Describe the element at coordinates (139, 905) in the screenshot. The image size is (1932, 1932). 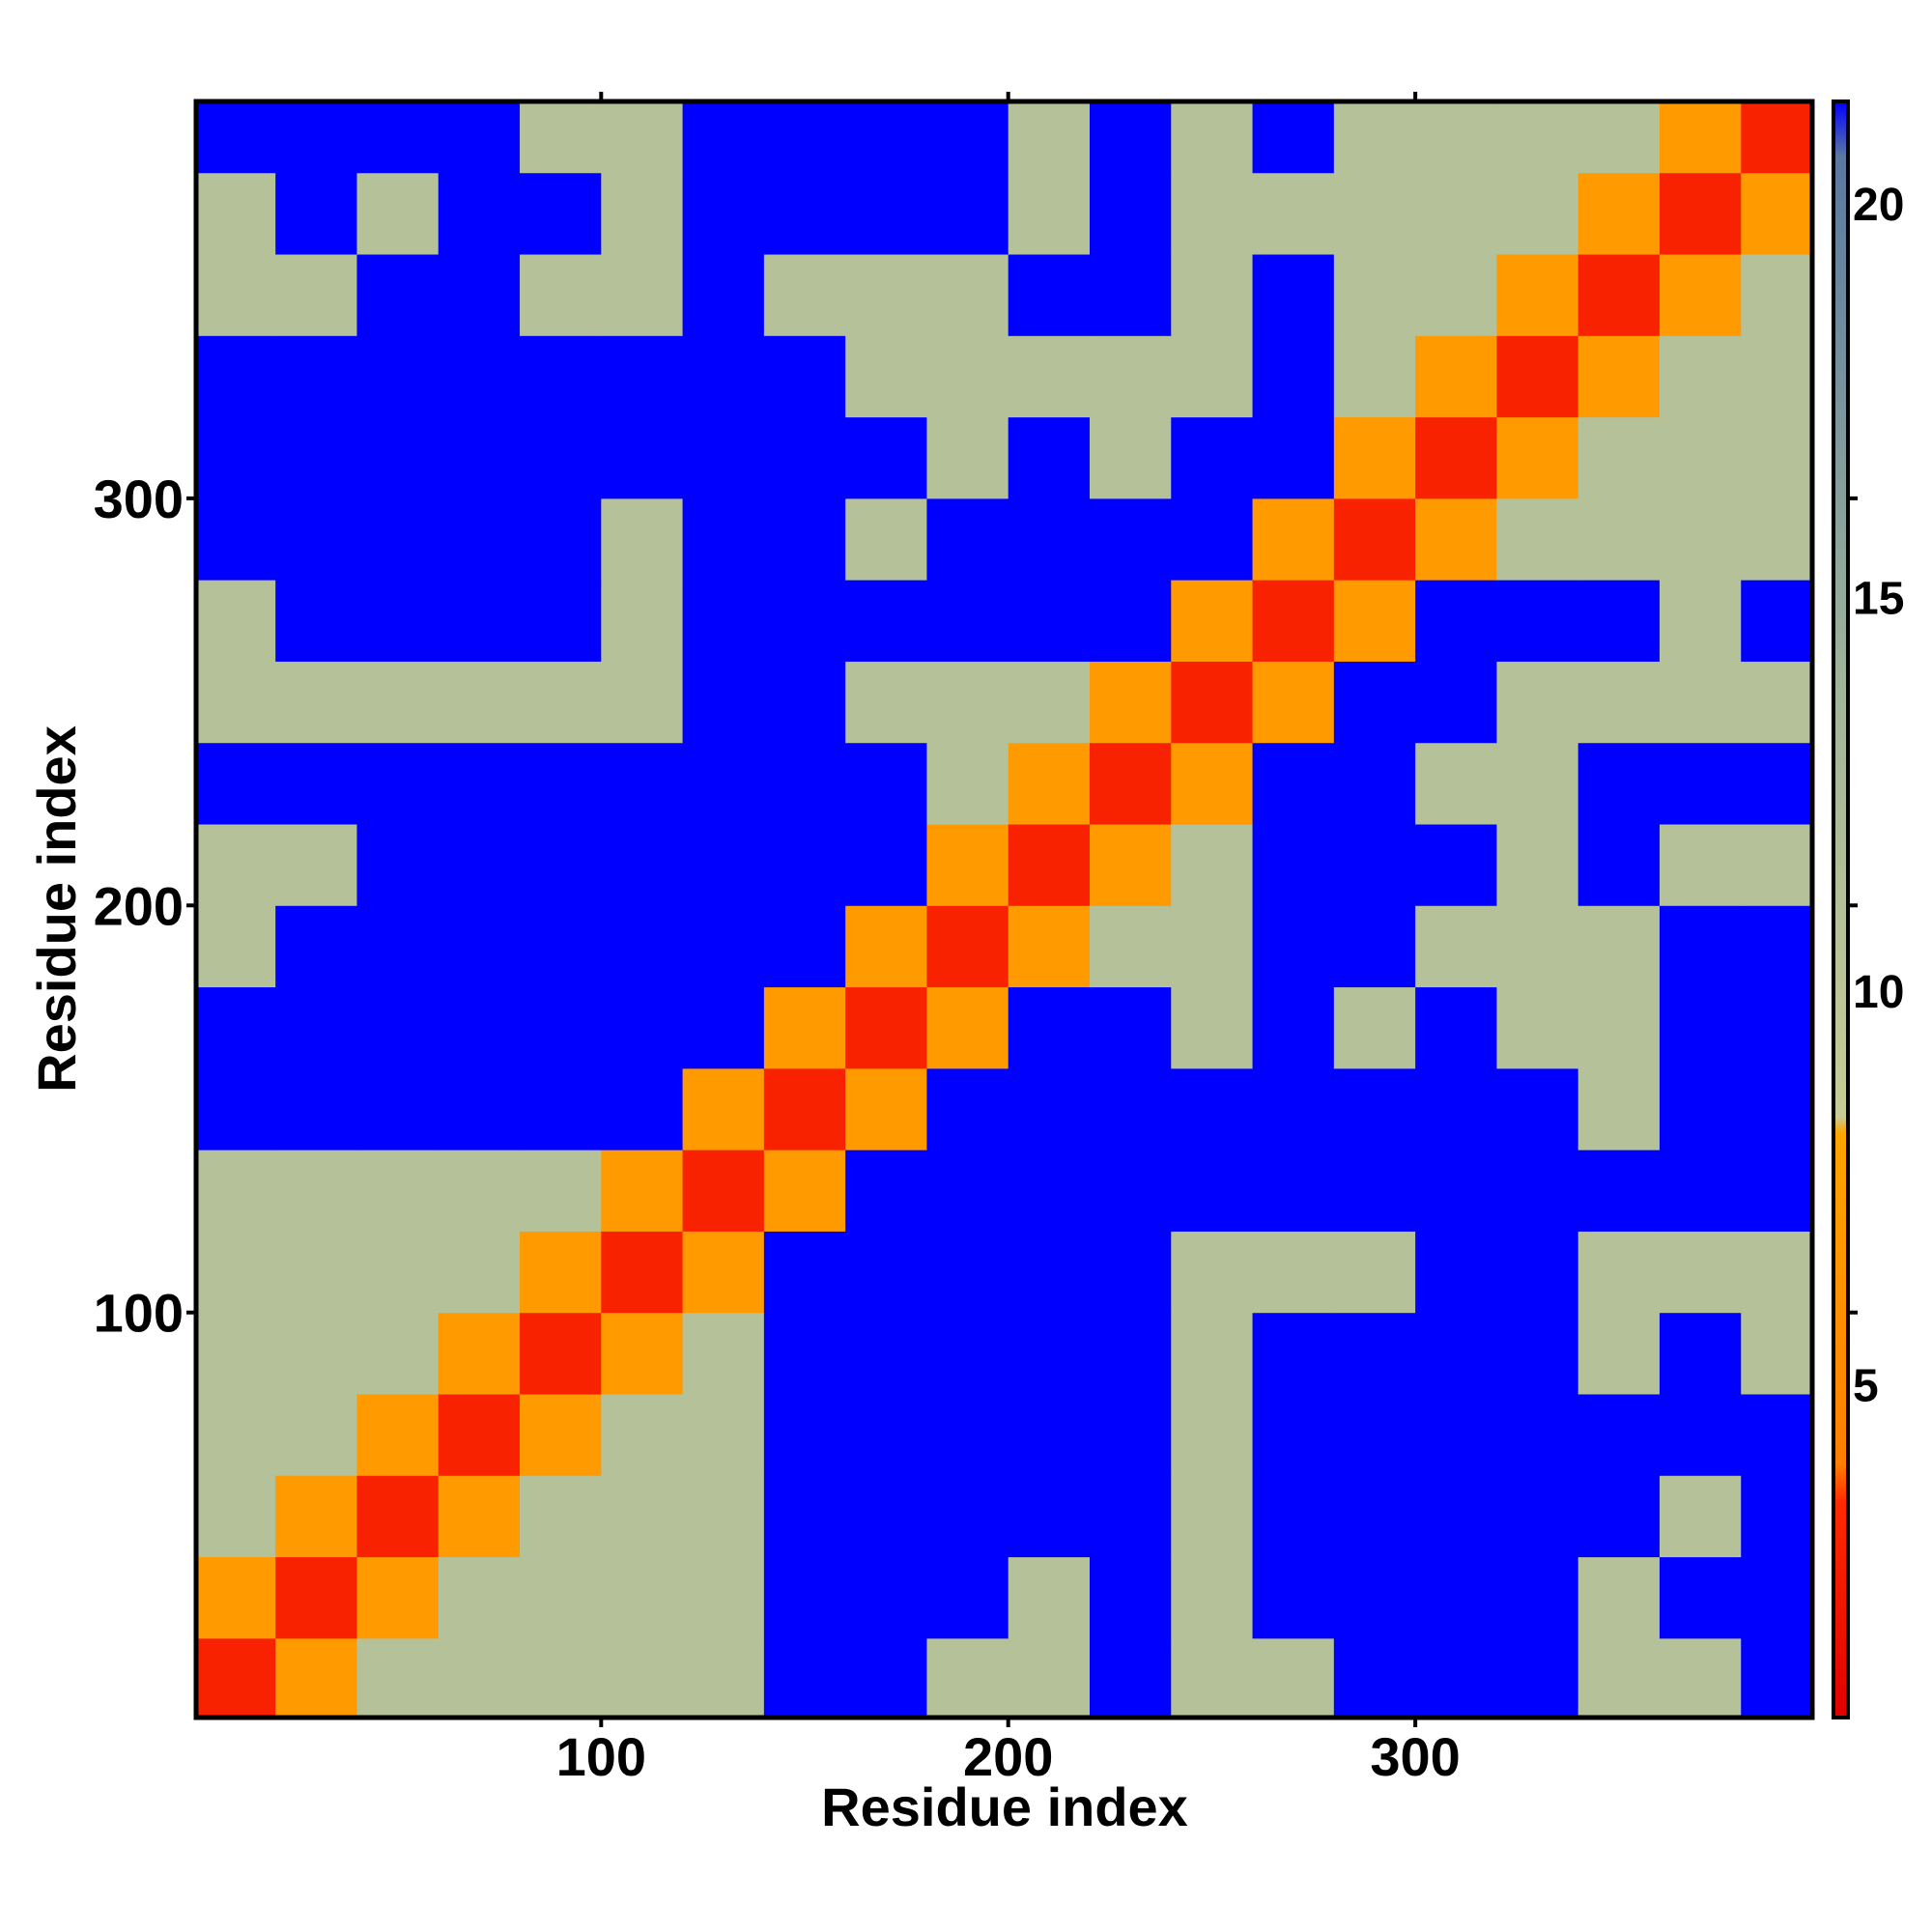
I see `y-tick-label: 200` at that location.